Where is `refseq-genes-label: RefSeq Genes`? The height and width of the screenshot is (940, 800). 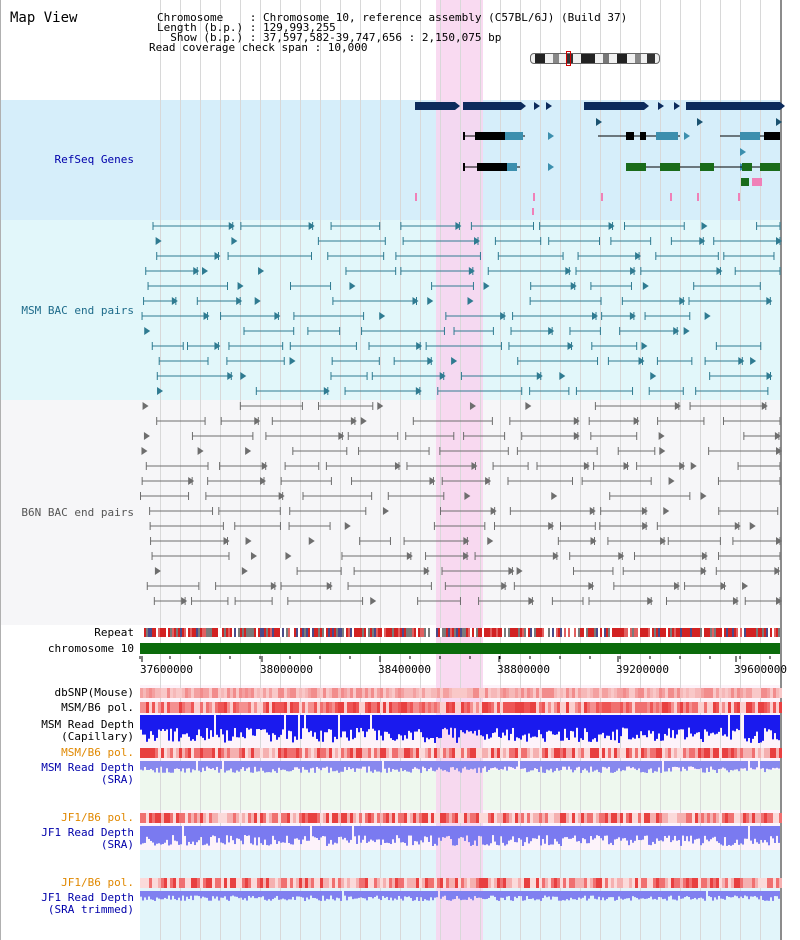
refseq-genes-label: RefSeq Genes is located at coordinates (94, 159).